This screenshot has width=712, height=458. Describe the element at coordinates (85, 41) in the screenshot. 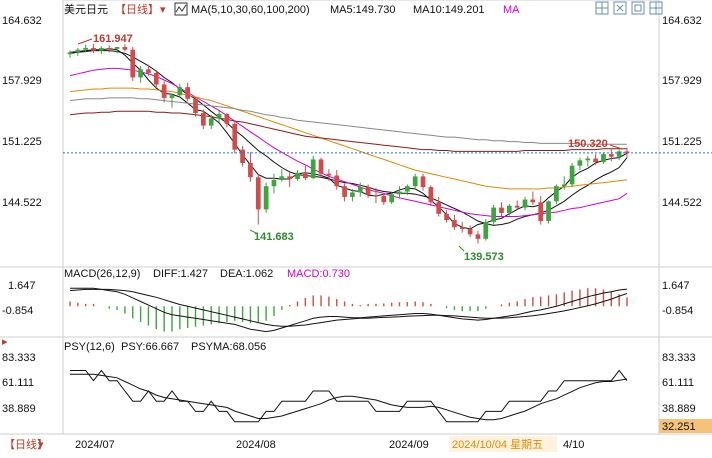

I see `high-annotation-pointer` at that location.